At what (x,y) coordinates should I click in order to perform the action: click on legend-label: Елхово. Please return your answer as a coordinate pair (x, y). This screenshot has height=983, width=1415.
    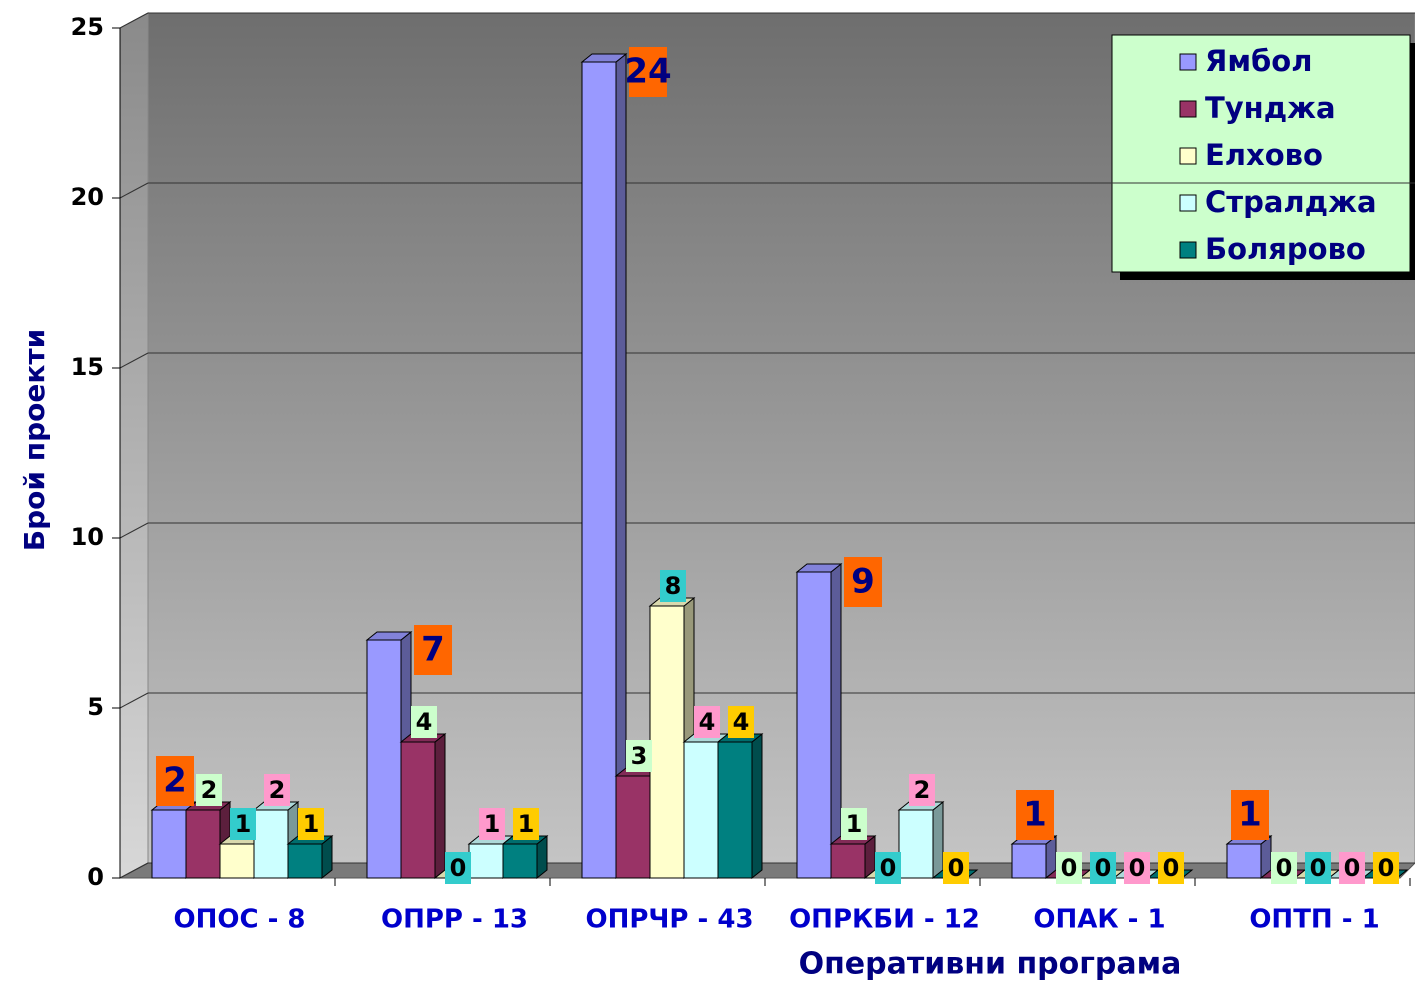
    Looking at the image, I should click on (1264, 155).